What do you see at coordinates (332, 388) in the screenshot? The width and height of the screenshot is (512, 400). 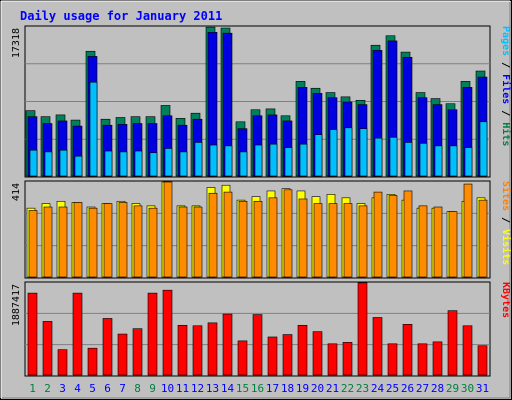 I see `day-label-21: 21` at bounding box center [332, 388].